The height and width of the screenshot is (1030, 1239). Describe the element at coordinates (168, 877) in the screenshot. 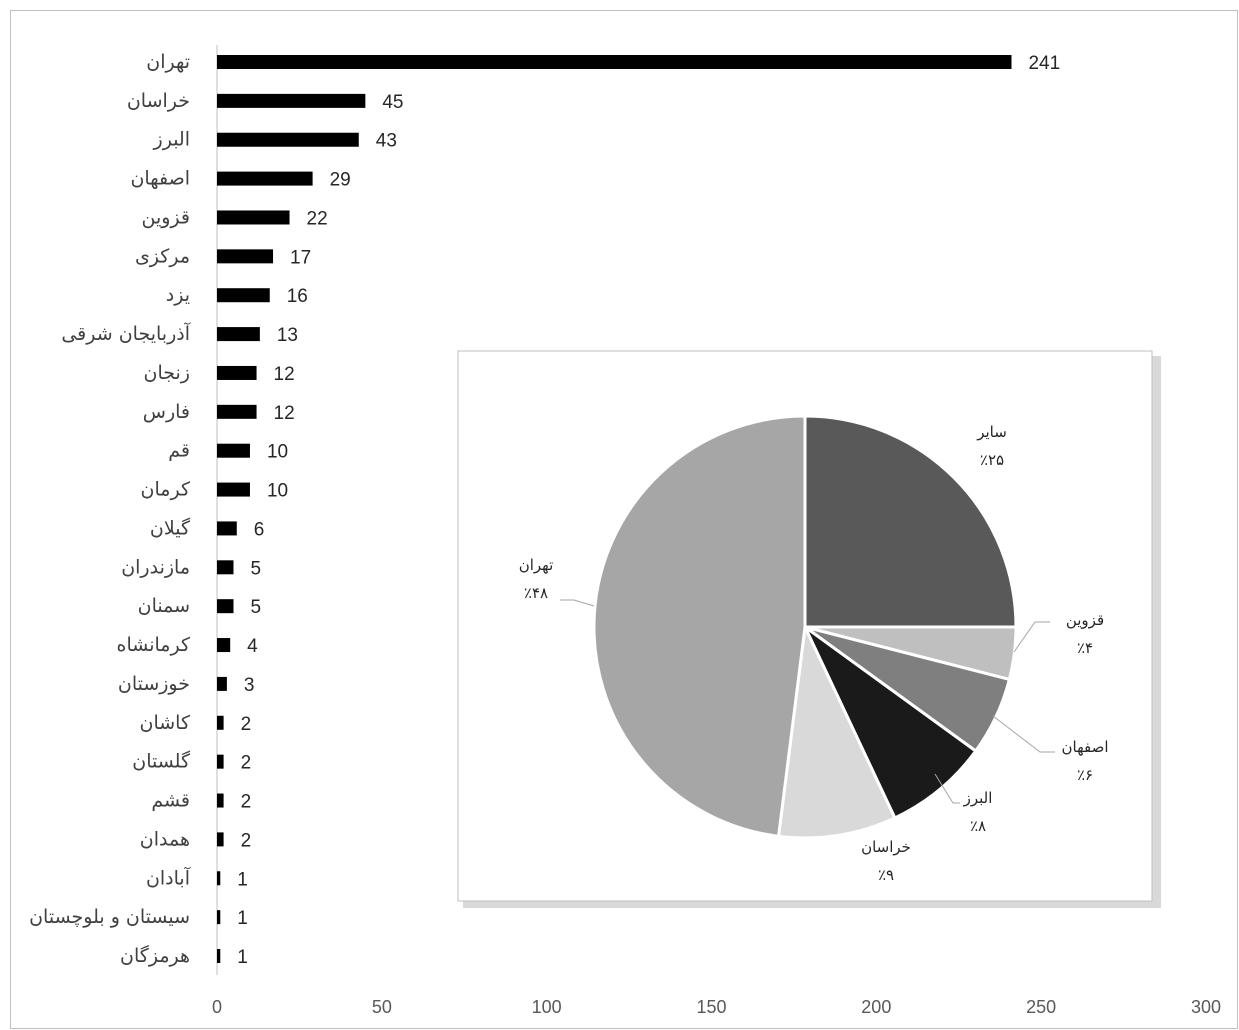

I see `category-label: آبادان` at that location.